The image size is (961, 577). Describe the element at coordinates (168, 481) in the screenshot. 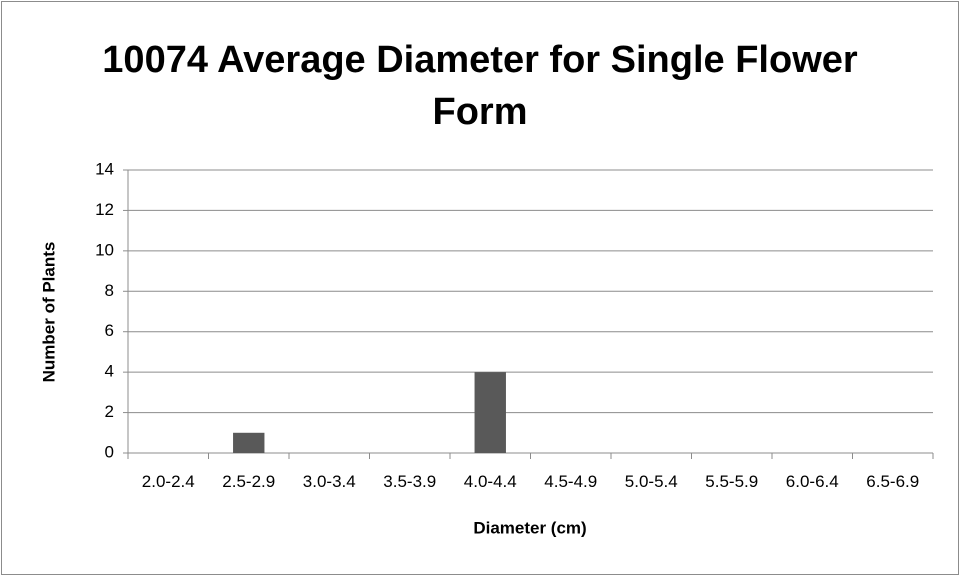

I see `x-tick-label: 2.0-2.4` at that location.